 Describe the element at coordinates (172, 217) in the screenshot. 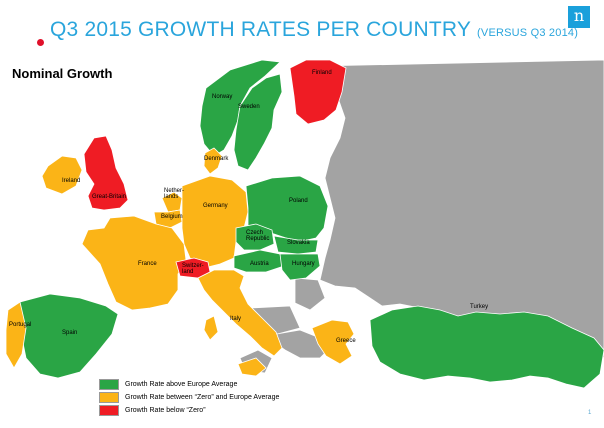

I see `country-label-belgium: Belgium` at that location.